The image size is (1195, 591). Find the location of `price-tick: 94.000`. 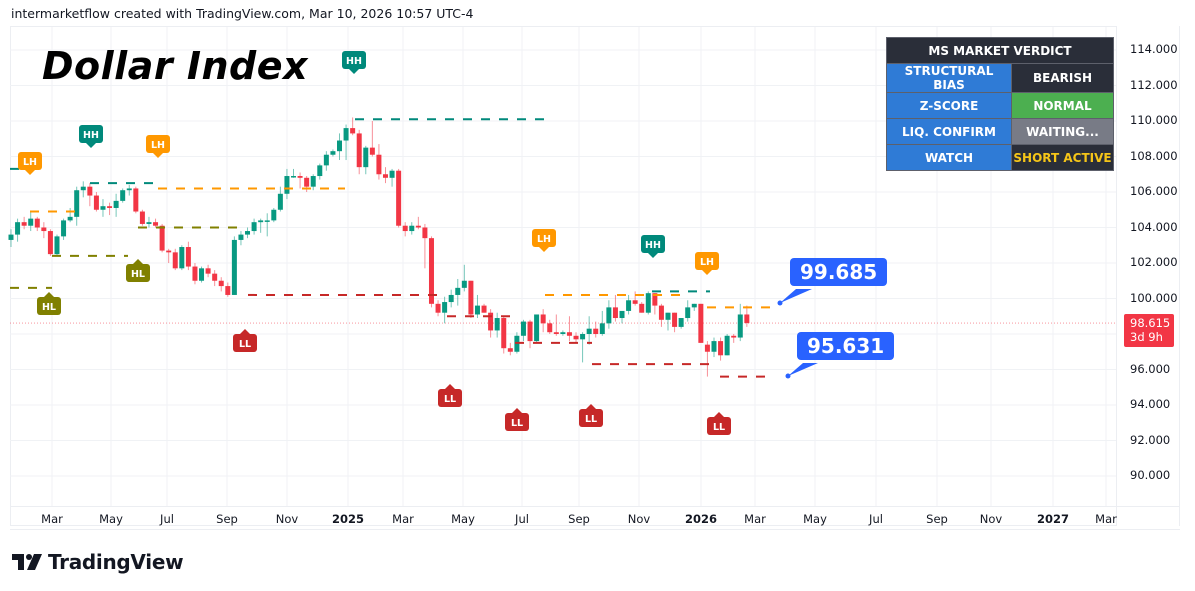

price-tick: 94.000 is located at coordinates (1150, 404).